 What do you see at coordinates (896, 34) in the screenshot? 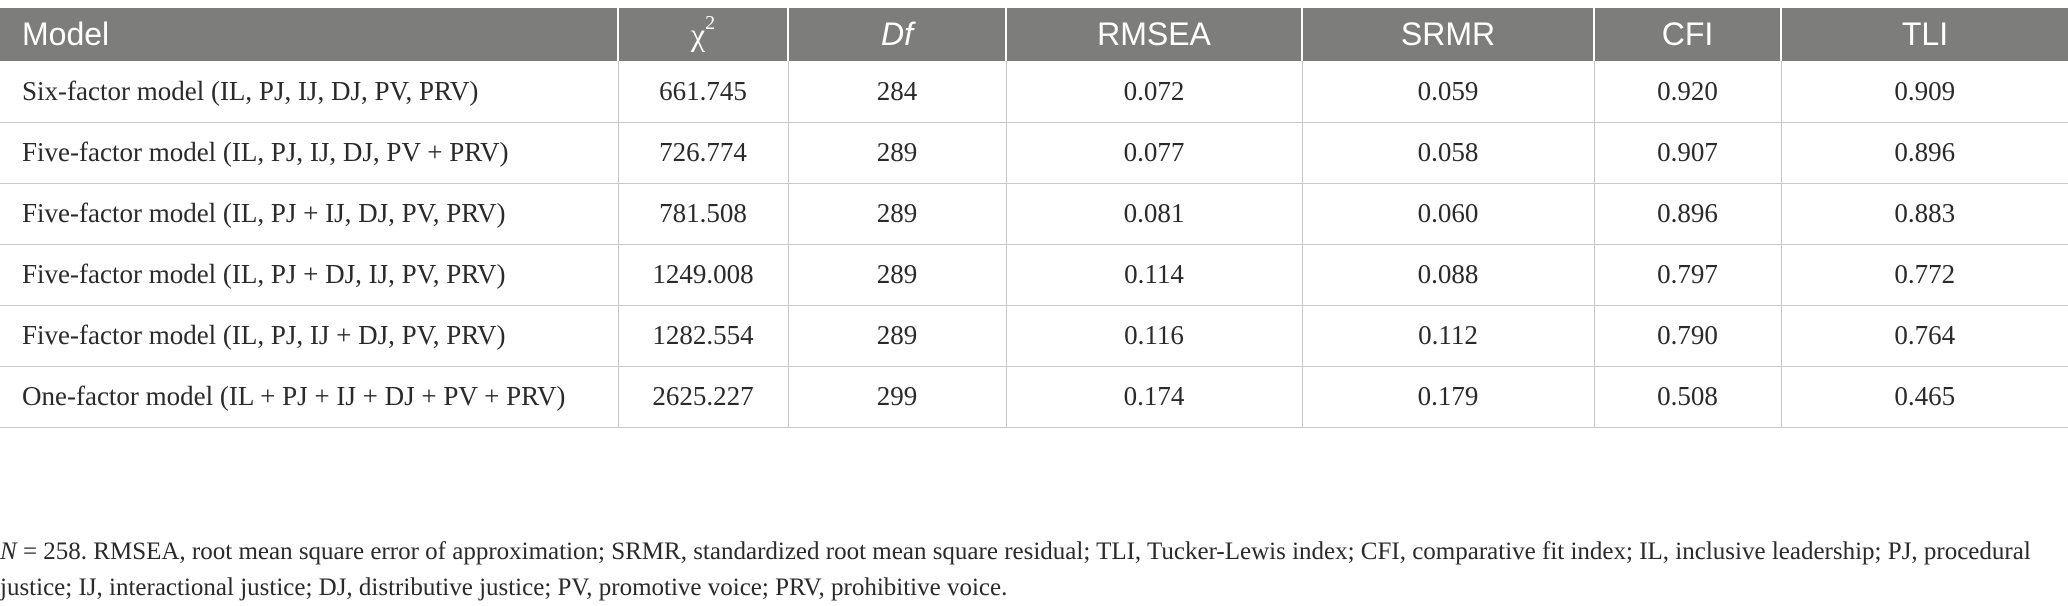
I see `header-df: Df` at bounding box center [896, 34].